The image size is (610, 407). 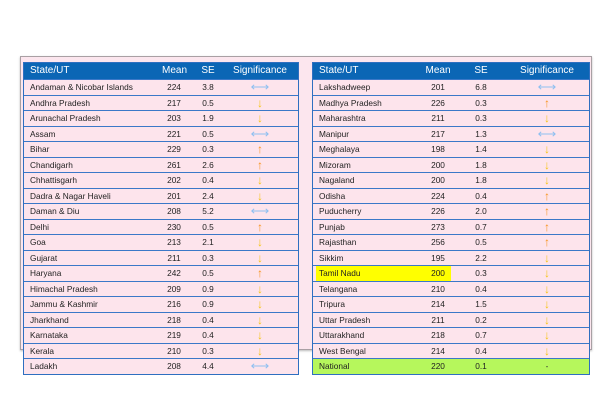 What do you see at coordinates (345, 87) in the screenshot?
I see `state-name: Lakshadweep` at bounding box center [345, 87].